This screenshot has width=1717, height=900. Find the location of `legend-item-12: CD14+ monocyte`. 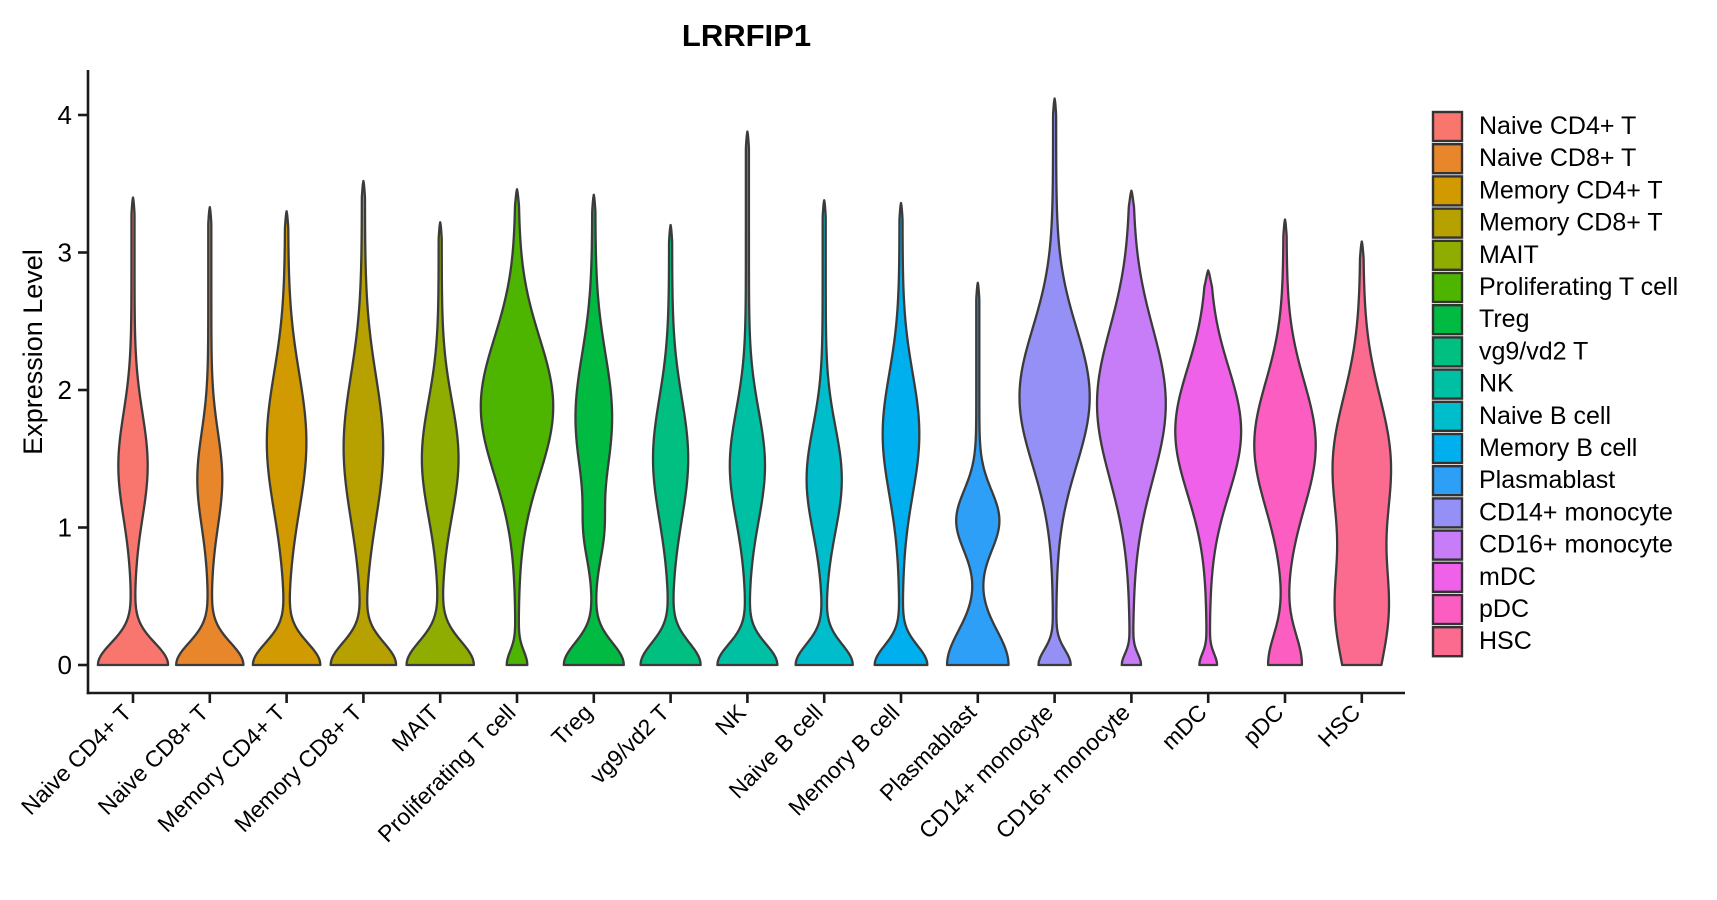

legend-item-12: CD14+ monocyte is located at coordinates (1552, 513).